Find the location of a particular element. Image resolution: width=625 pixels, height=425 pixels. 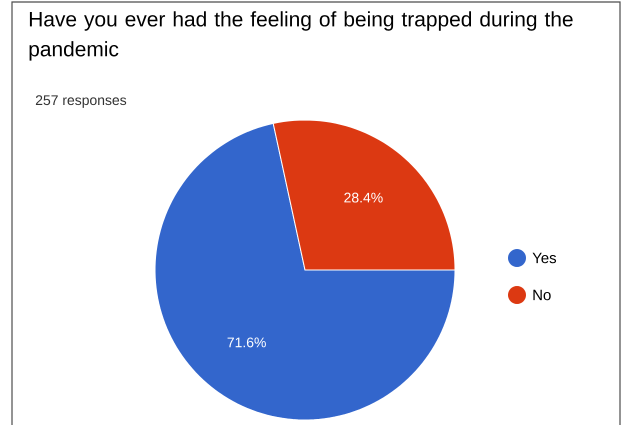

chart-subtitle: 257 responses is located at coordinates (81, 101).